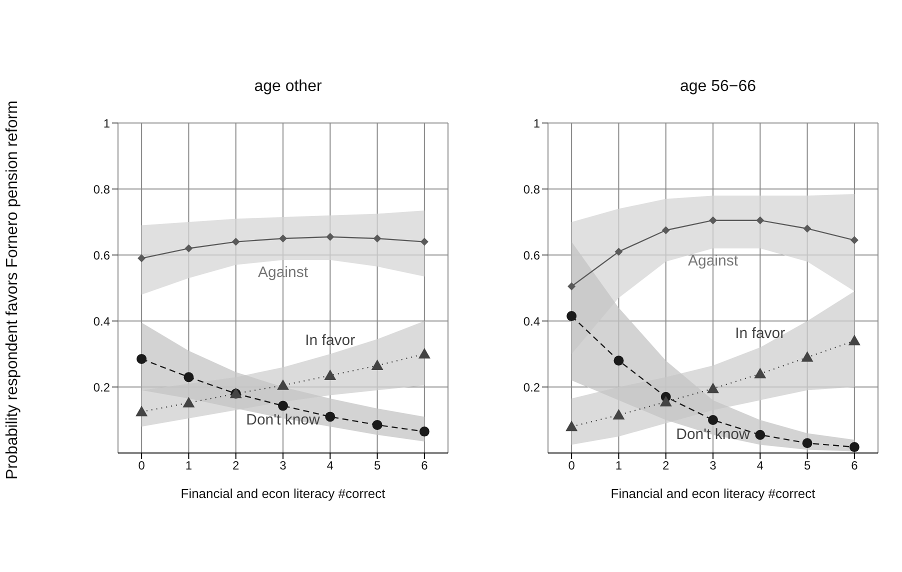 The image size is (902, 572). I want to click on chart-title: age 56−66, so click(718, 87).